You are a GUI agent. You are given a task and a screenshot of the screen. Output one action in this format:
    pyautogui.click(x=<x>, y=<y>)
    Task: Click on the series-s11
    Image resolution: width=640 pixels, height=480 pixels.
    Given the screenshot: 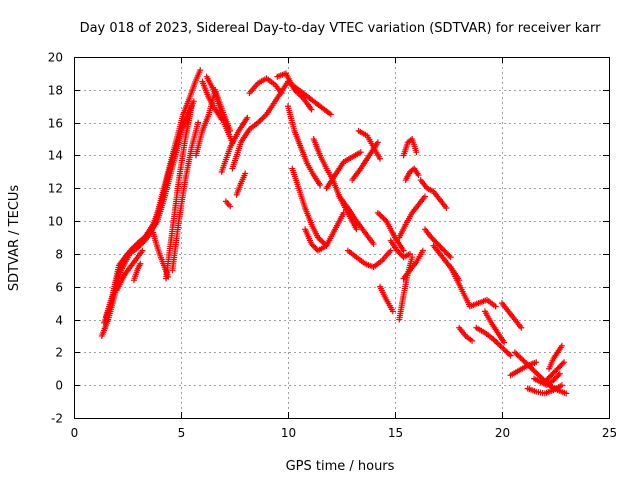 What is the action you would take?
    pyautogui.click(x=219, y=109)
    